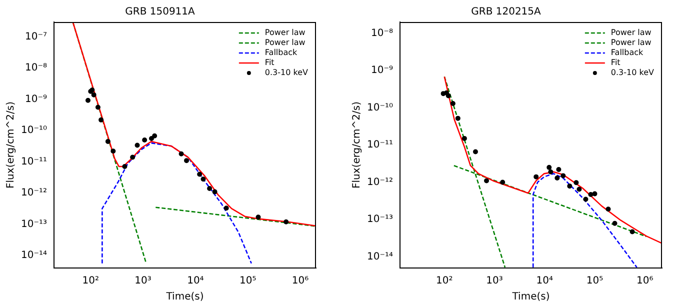 This screenshot has width=692, height=308. What do you see at coordinates (506, 12) in the screenshot?
I see `chart-title: GRB 120215A` at bounding box center [506, 12].